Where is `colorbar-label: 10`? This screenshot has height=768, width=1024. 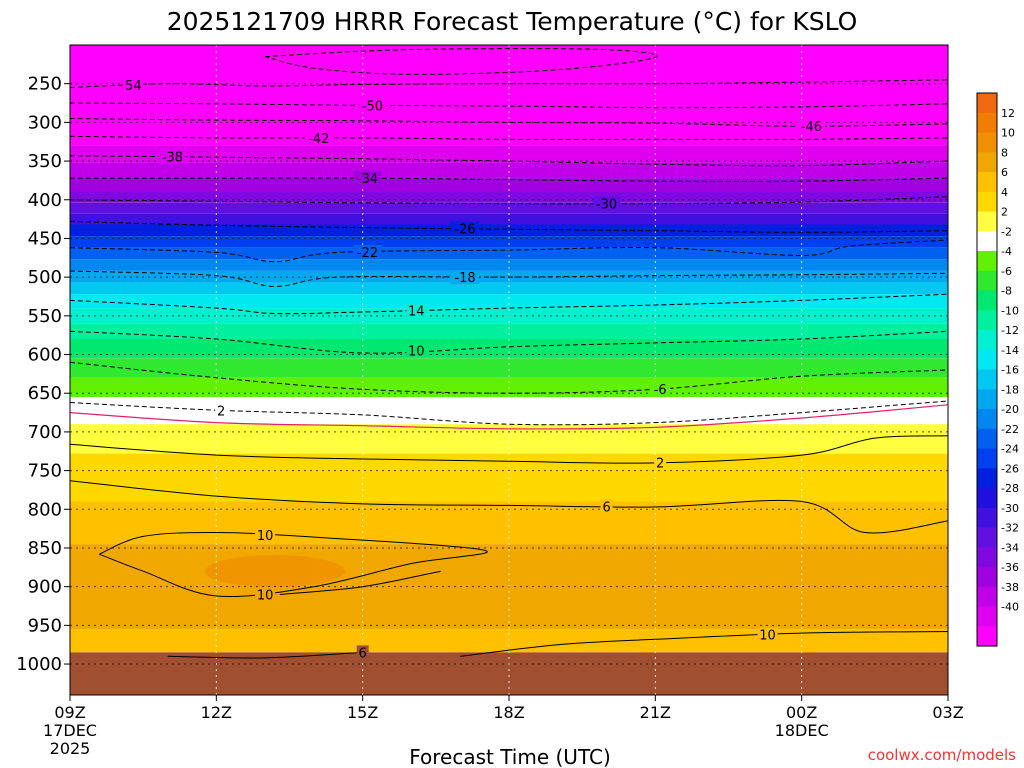
colorbar-label: 10 is located at coordinates (1008, 133).